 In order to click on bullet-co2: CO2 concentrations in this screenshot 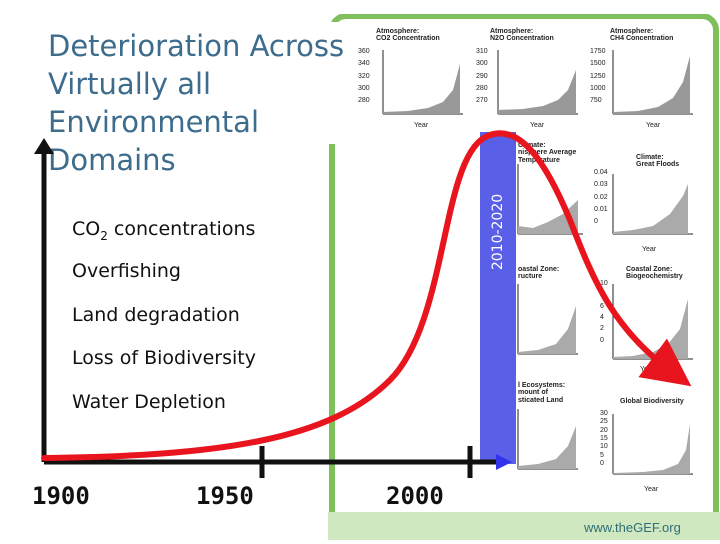, I will do `click(163, 231)`.